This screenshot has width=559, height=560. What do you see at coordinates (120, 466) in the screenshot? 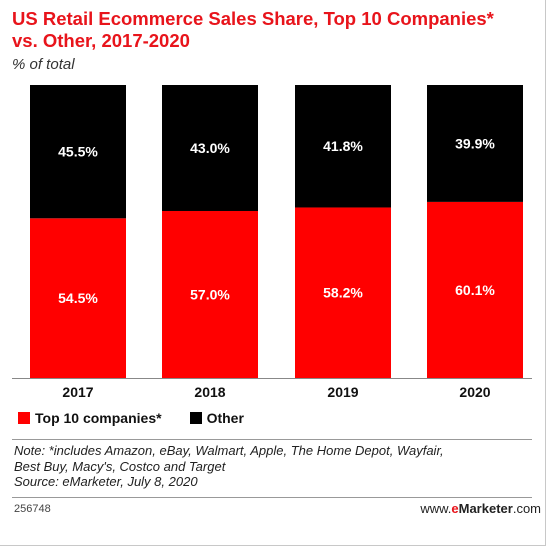
I see `note-line-2: Best Buy, Macy's, Costco and Target` at bounding box center [120, 466].